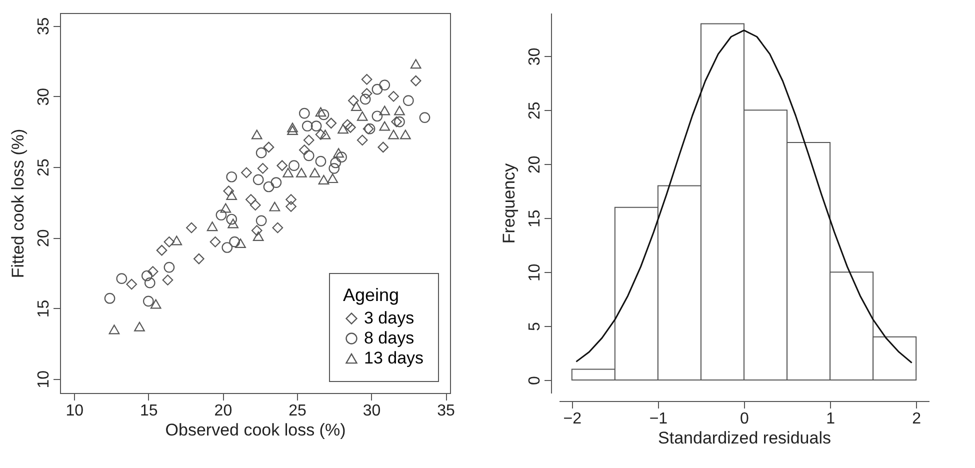 Image resolution: width=975 pixels, height=468 pixels. Describe the element at coordinates (44, 238) in the screenshot. I see `y-tick-label: 20` at that location.